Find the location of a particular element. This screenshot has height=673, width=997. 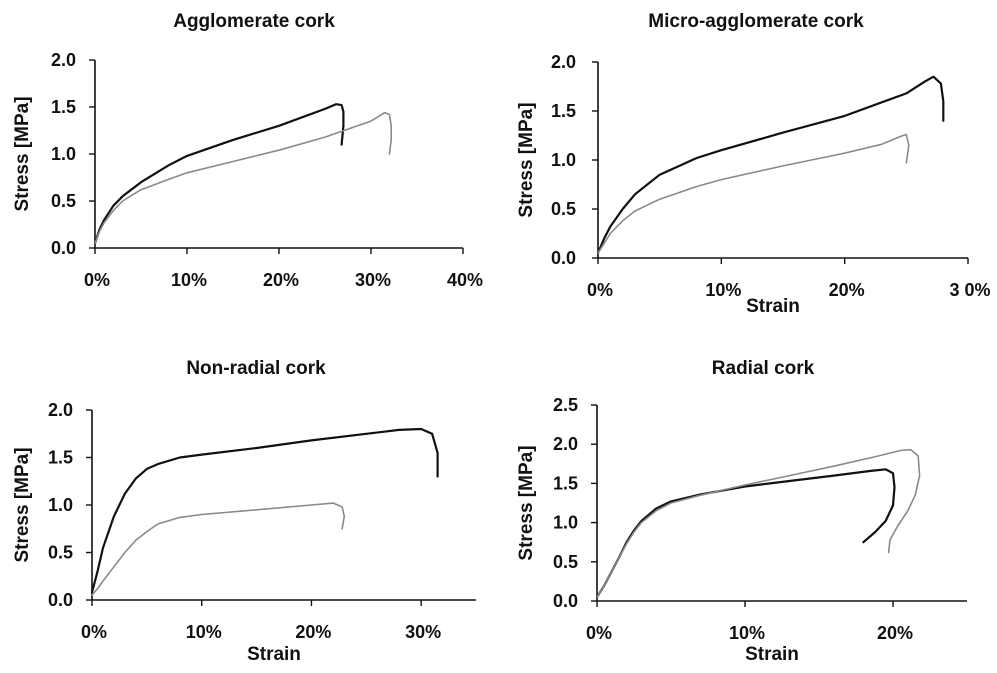

chart-title: Agglomerate cork is located at coordinates (254, 21).